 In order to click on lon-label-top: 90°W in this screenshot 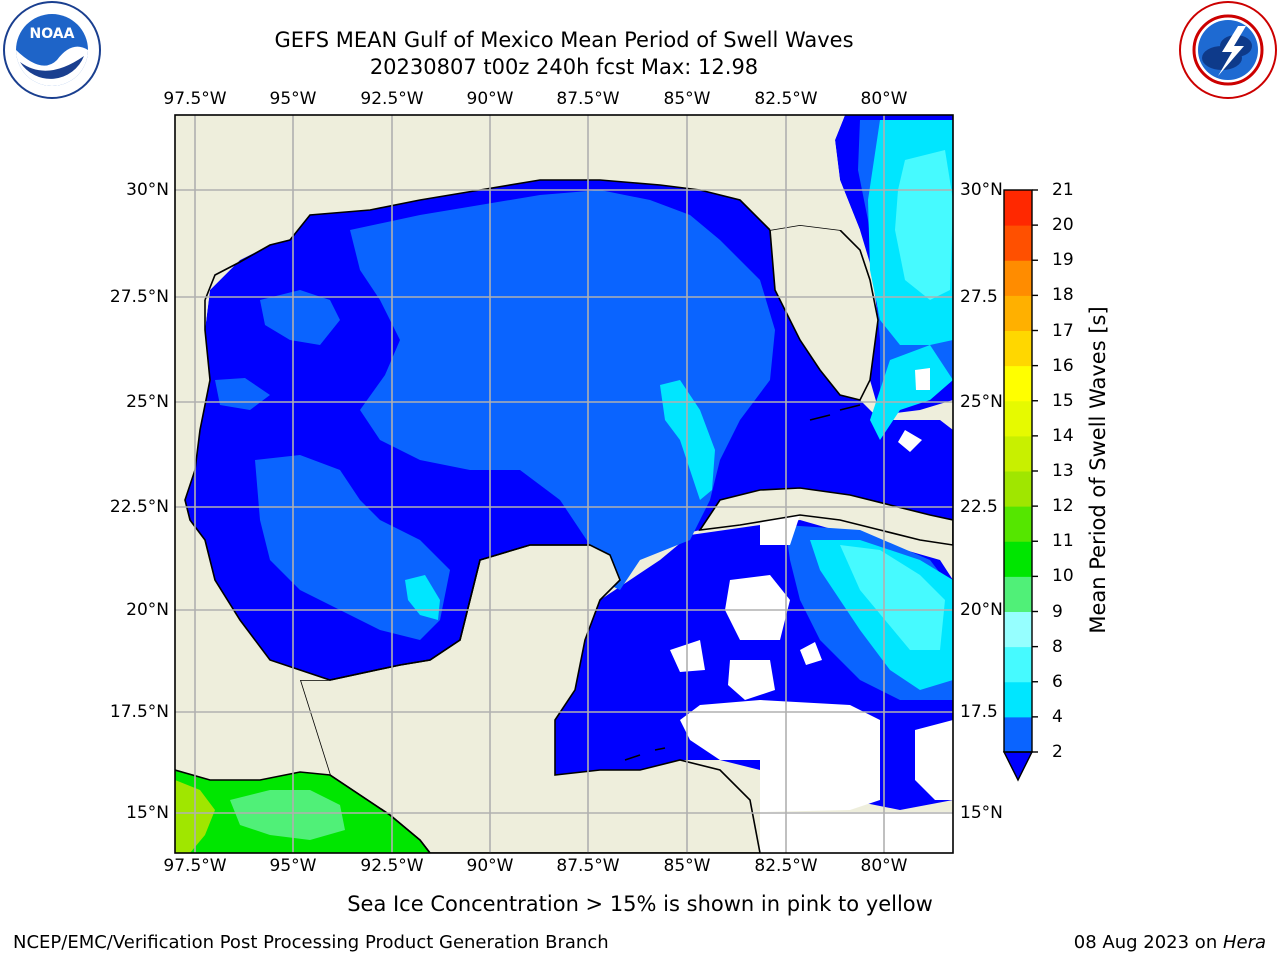, I will do `click(490, 99)`.